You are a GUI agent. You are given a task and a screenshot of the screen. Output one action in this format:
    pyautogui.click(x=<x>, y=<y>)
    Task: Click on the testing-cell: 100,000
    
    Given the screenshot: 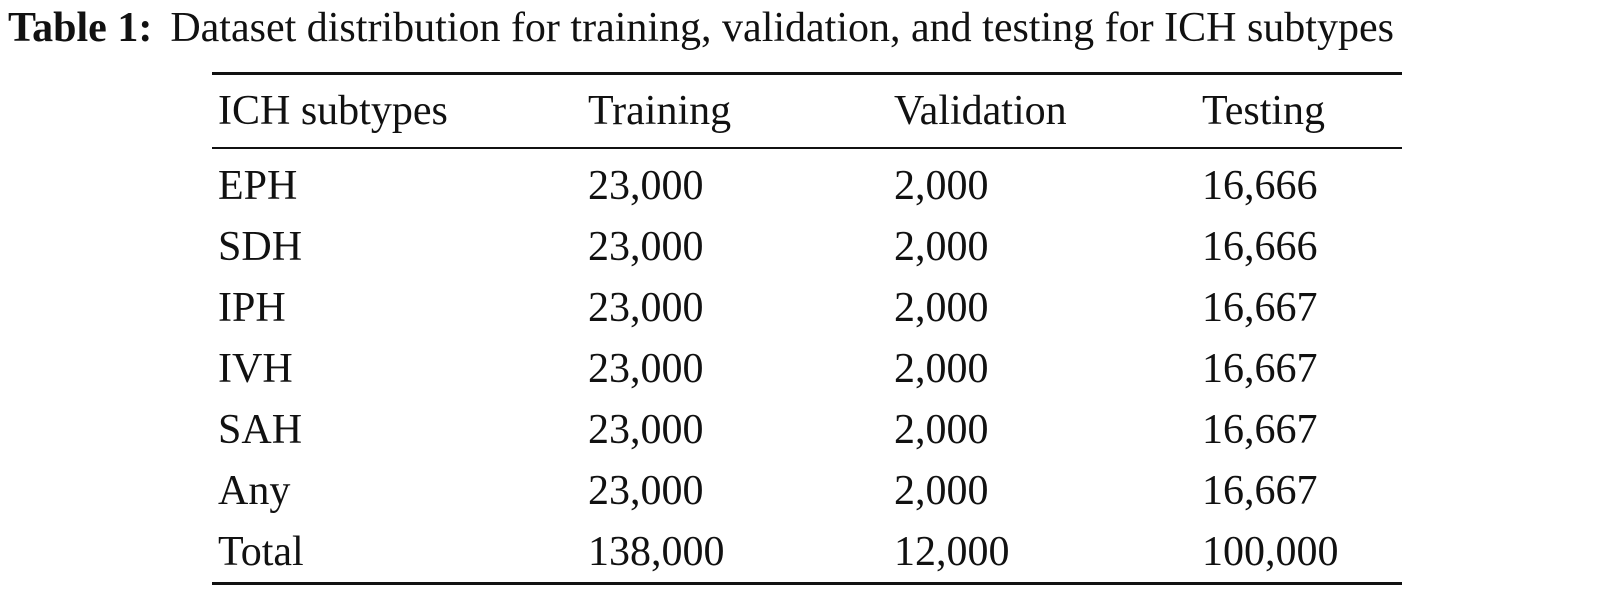 What is the action you would take?
    pyautogui.click(x=1270, y=551)
    